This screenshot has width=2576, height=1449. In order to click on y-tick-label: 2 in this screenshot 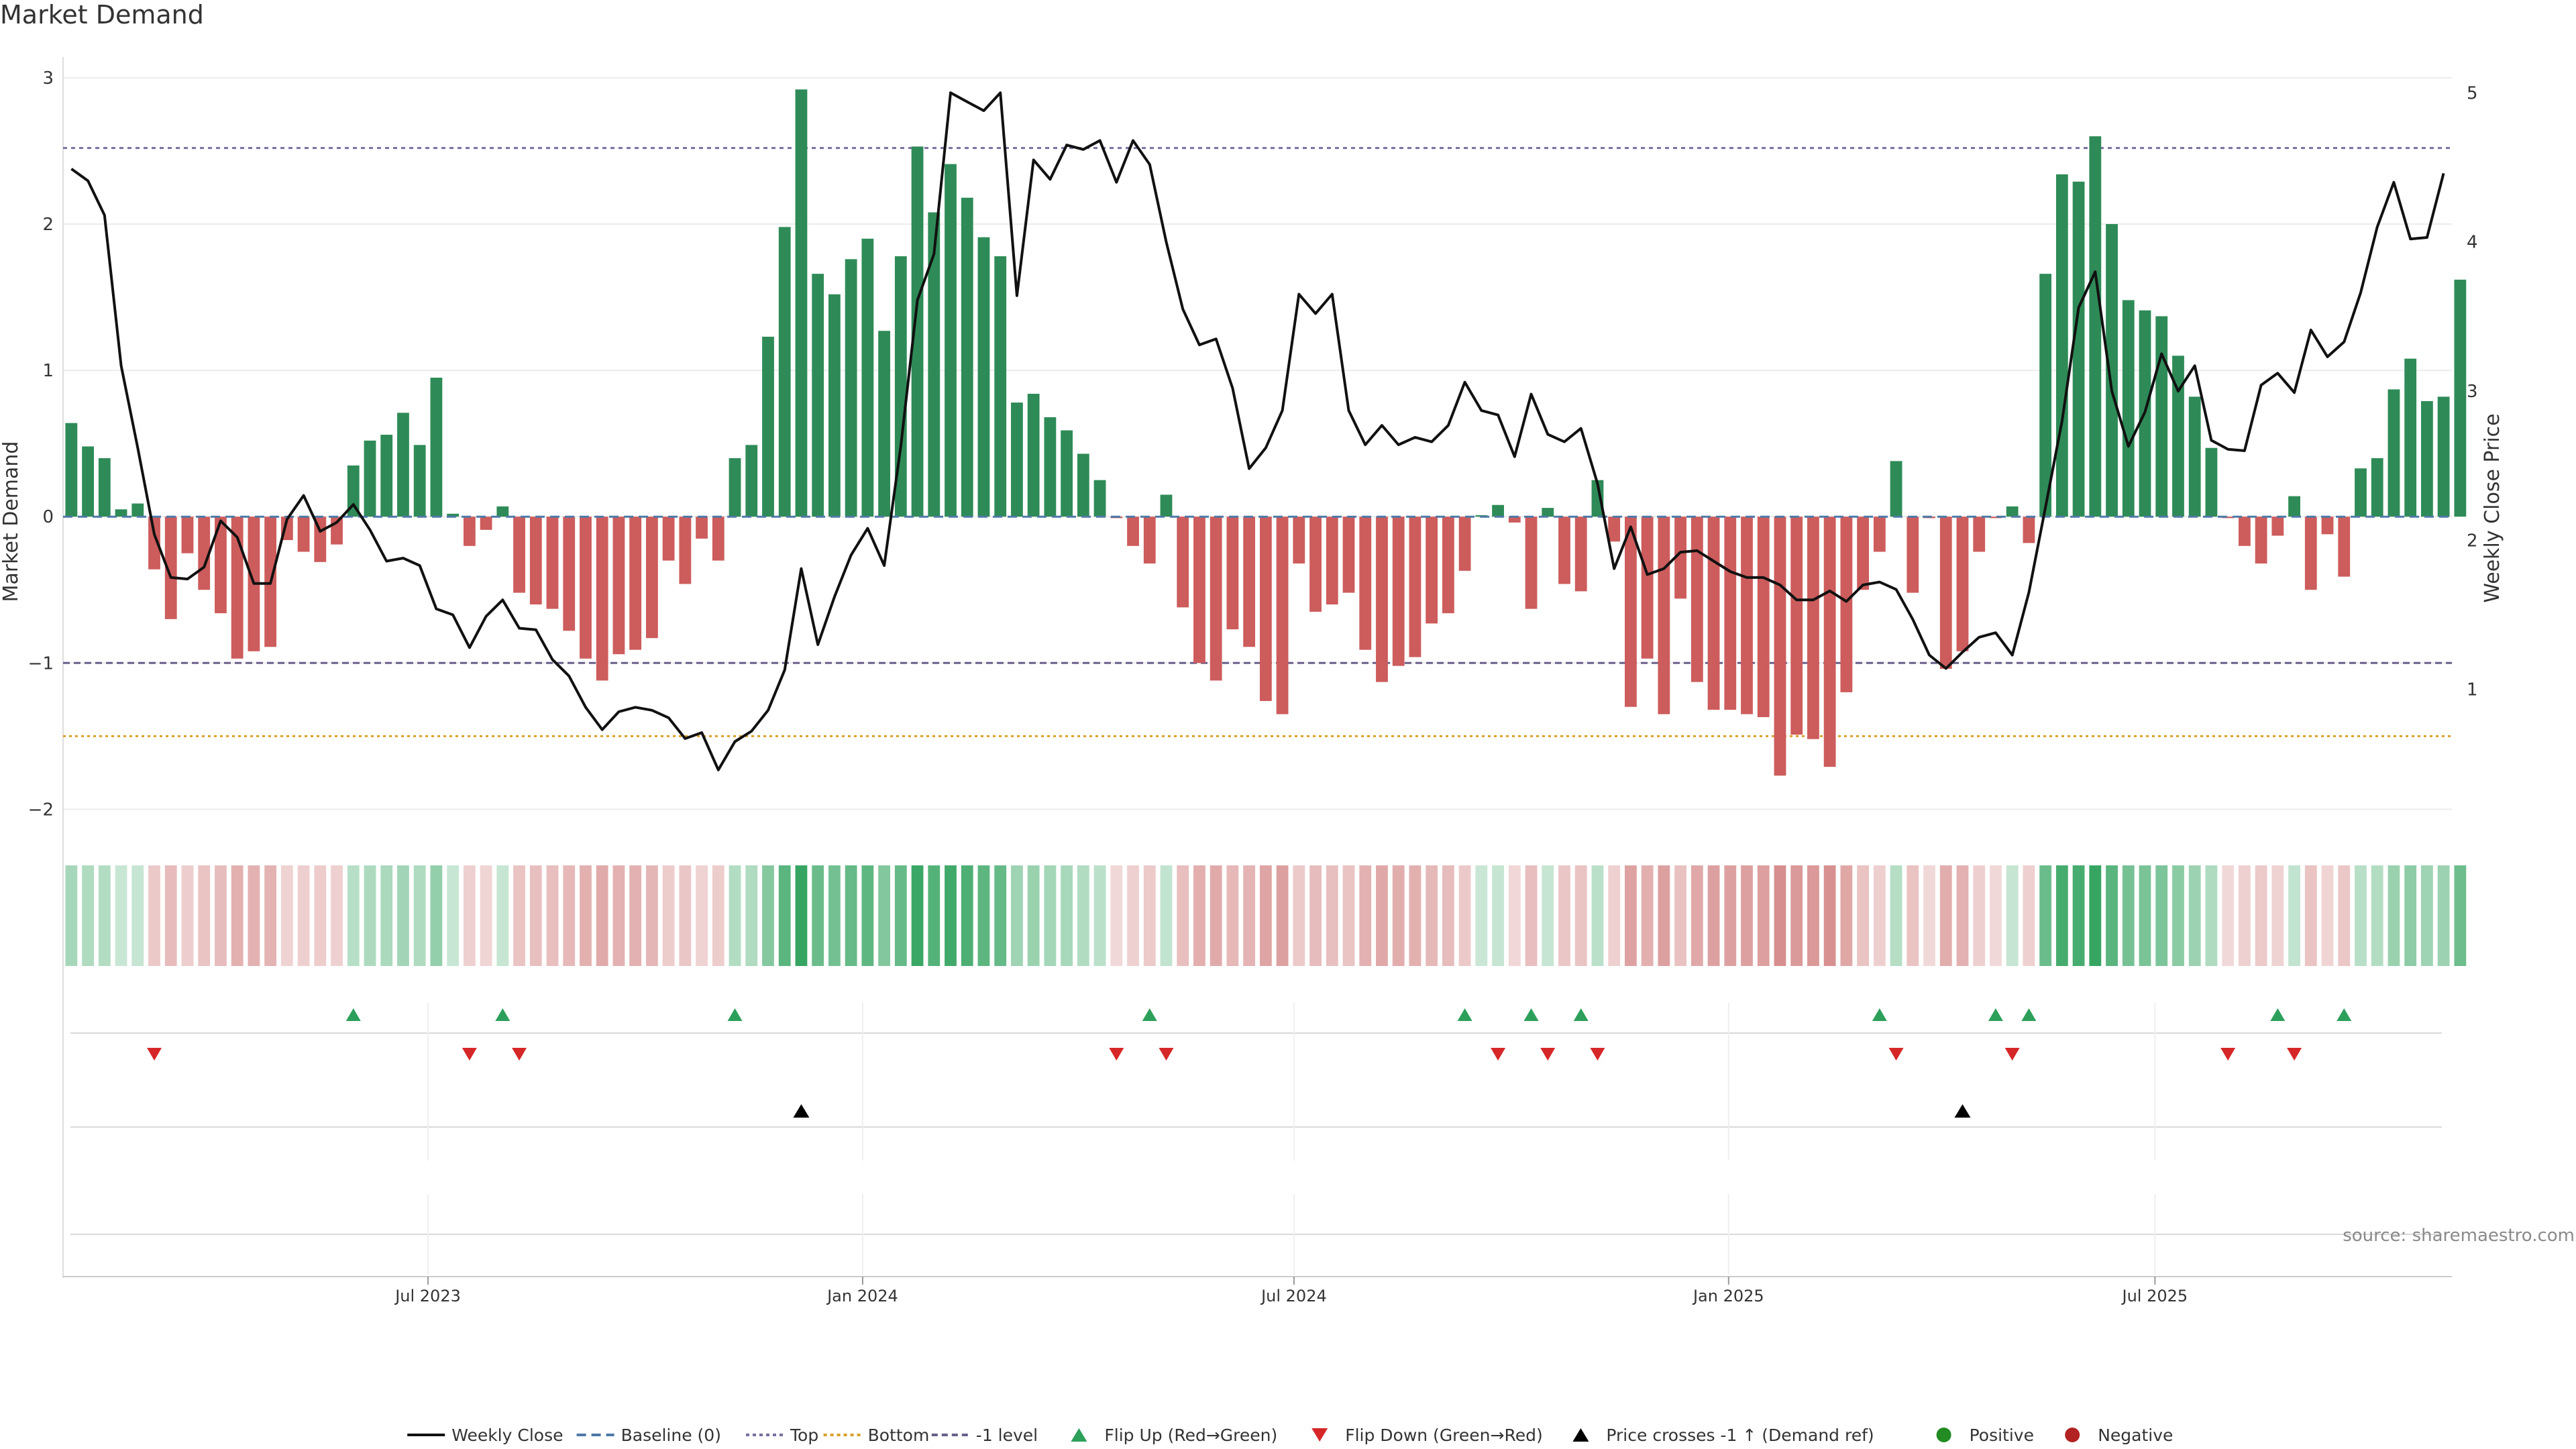, I will do `click(48, 225)`.